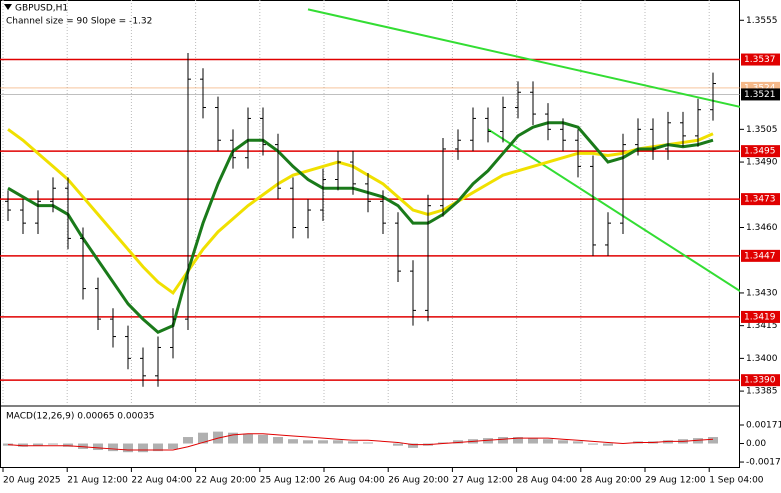 This screenshot has height=493, width=781. Describe the element at coordinates (354, 481) in the screenshot. I see `x-tick-label: 26 Aug 04:00` at that location.